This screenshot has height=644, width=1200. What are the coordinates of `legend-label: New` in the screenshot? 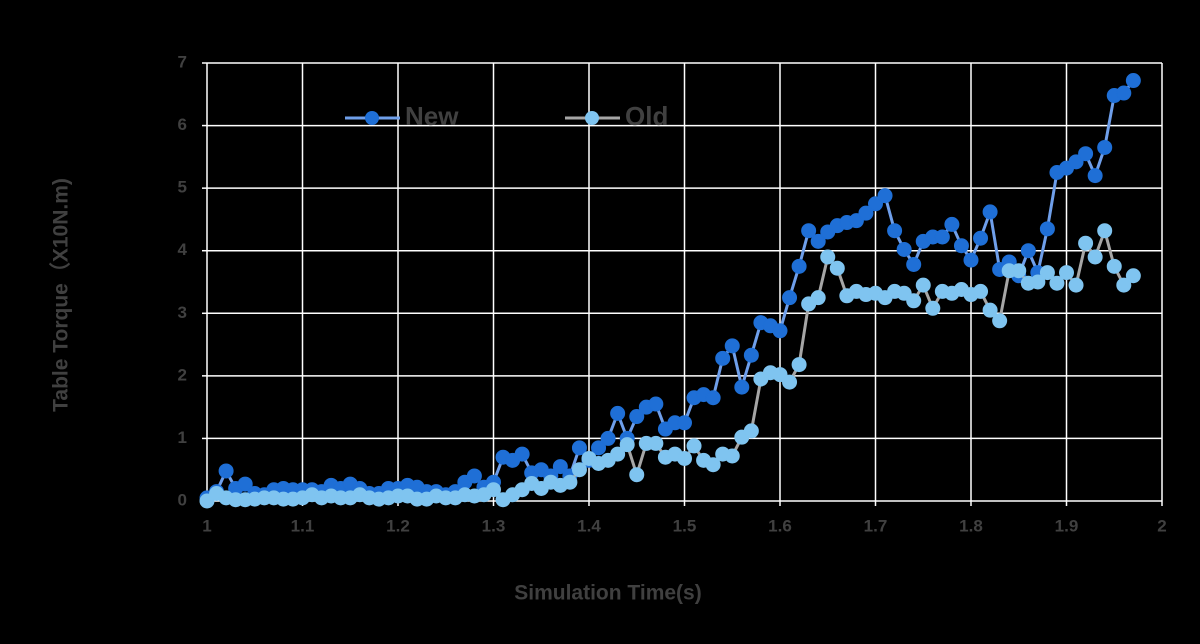 It's located at (432, 116).